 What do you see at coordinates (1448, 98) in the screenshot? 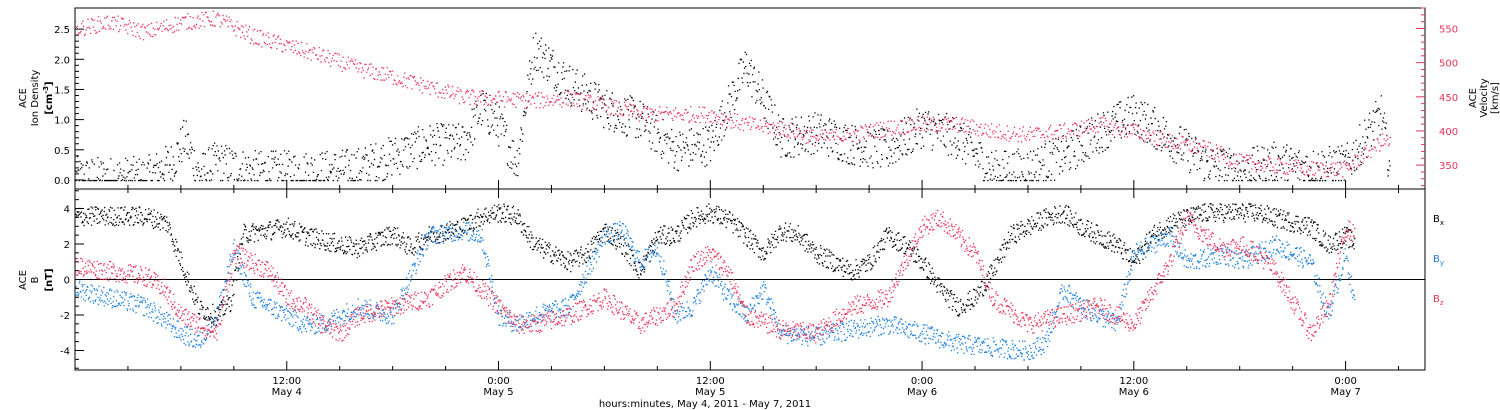
I see `velocity-tick-label: 450` at bounding box center [1448, 98].